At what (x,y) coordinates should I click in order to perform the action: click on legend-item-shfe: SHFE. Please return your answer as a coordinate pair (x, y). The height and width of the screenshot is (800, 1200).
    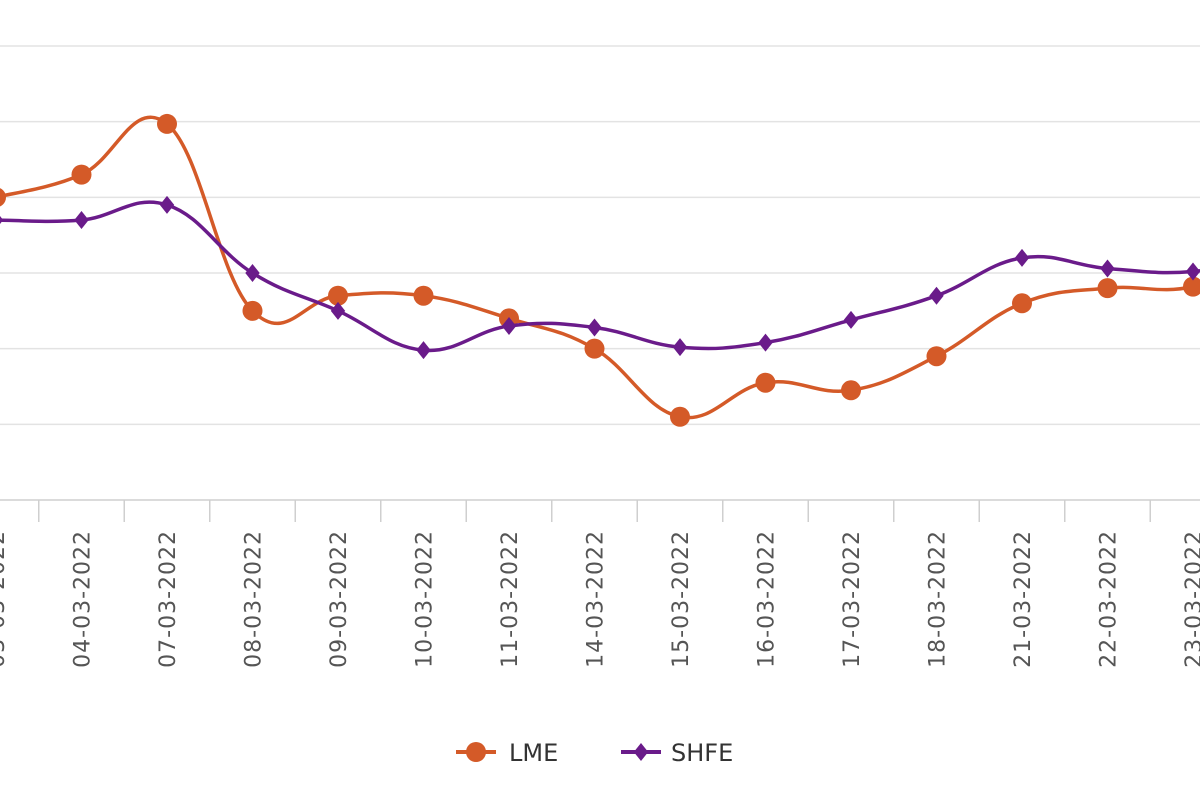
    Looking at the image, I should click on (677, 753).